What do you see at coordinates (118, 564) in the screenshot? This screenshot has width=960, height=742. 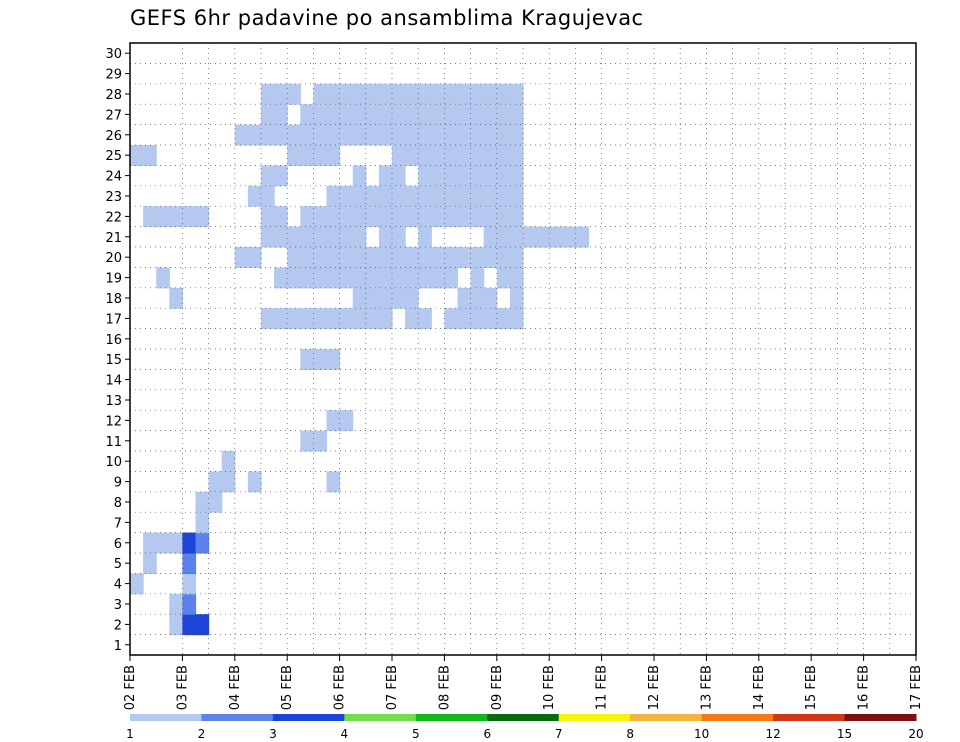 I see `y-tick-label: 5` at bounding box center [118, 564].